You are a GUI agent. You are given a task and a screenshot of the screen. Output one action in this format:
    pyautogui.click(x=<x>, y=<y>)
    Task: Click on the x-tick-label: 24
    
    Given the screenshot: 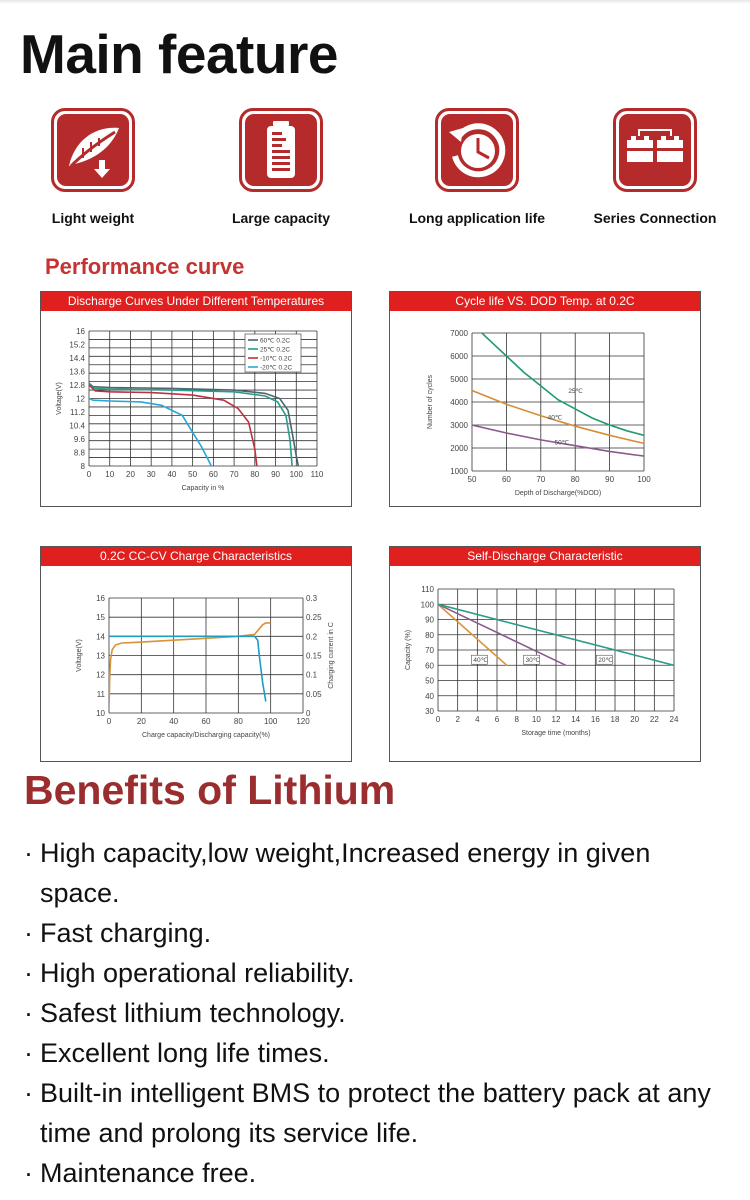 What is the action you would take?
    pyautogui.click(x=674, y=719)
    